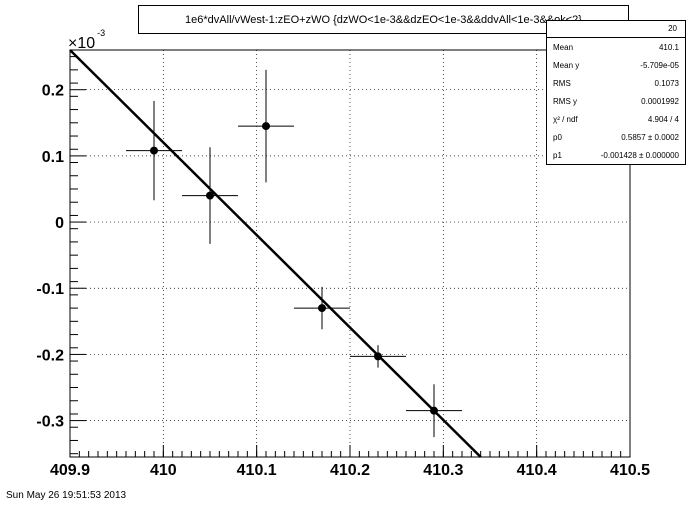 This screenshot has height=507, width=700. Describe the element at coordinates (672, 28) in the screenshot. I see `stats-entries: 20` at that location.